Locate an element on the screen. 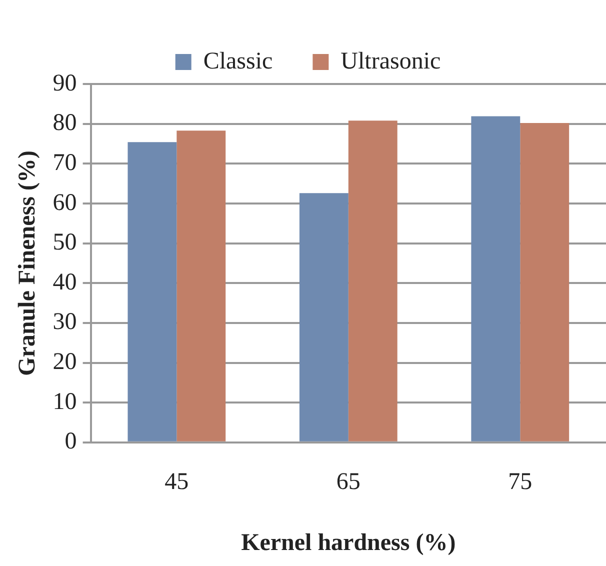 This screenshot has width=606, height=566. y-tick-label: 40 is located at coordinates (64, 282).